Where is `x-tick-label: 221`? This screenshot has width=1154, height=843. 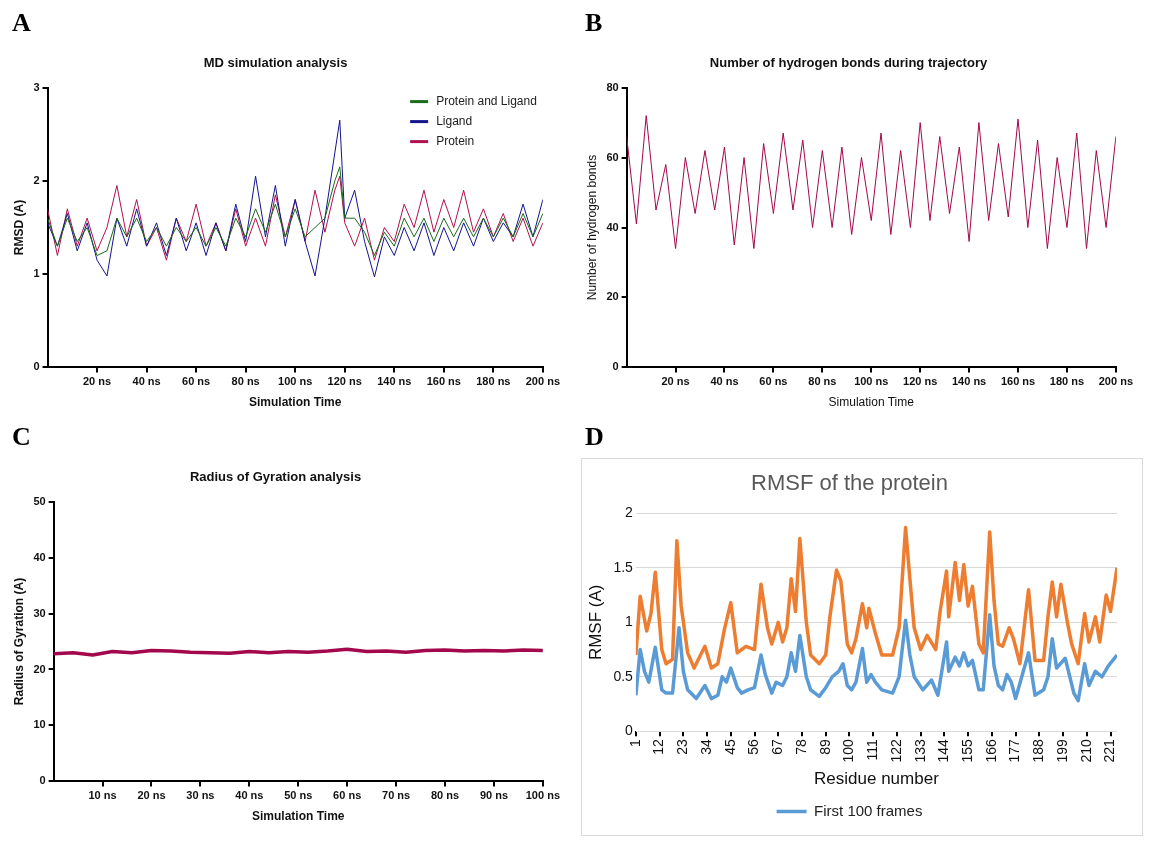
x-tick-label: 221 is located at coordinates (1109, 751).